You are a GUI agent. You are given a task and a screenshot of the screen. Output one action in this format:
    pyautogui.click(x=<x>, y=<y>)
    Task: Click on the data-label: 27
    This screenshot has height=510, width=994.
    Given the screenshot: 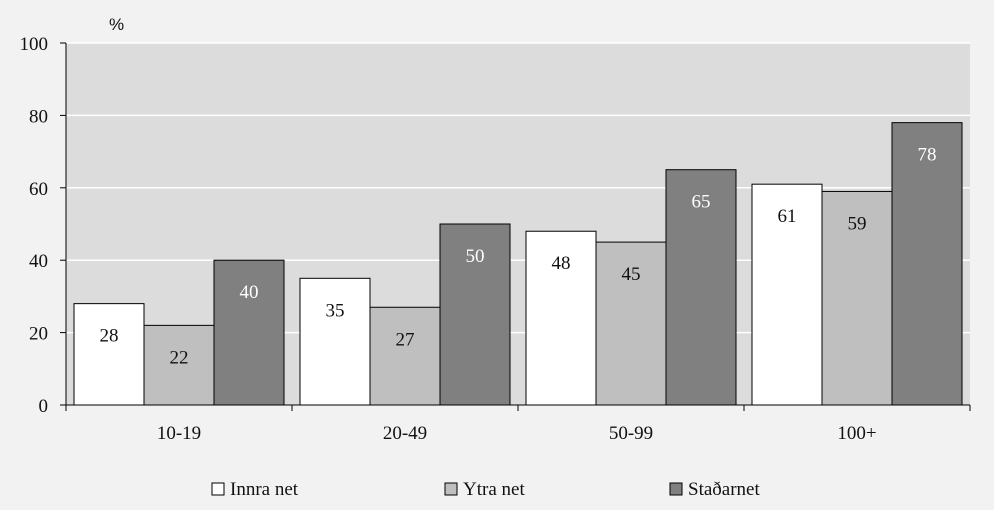 What is the action you would take?
    pyautogui.click(x=405, y=339)
    